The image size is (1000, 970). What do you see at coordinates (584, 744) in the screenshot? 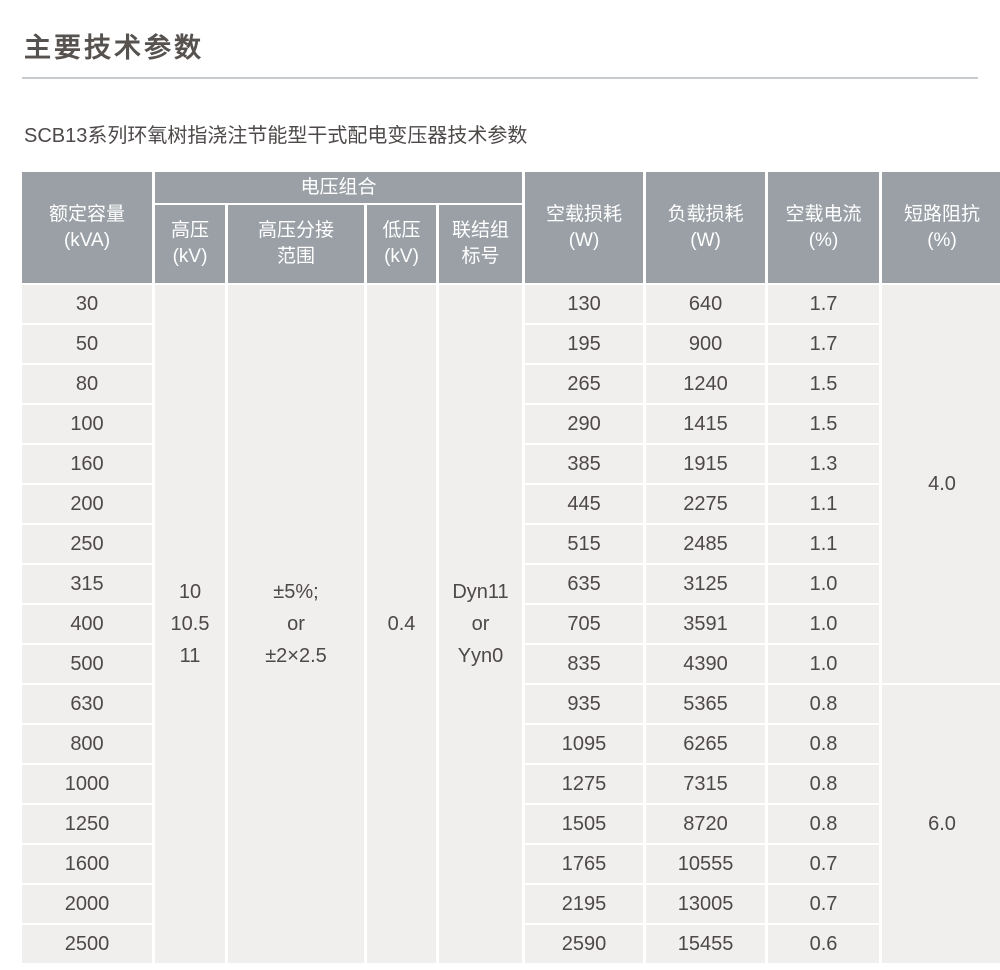
I see `no-load-loss-cell: 1095` at bounding box center [584, 744].